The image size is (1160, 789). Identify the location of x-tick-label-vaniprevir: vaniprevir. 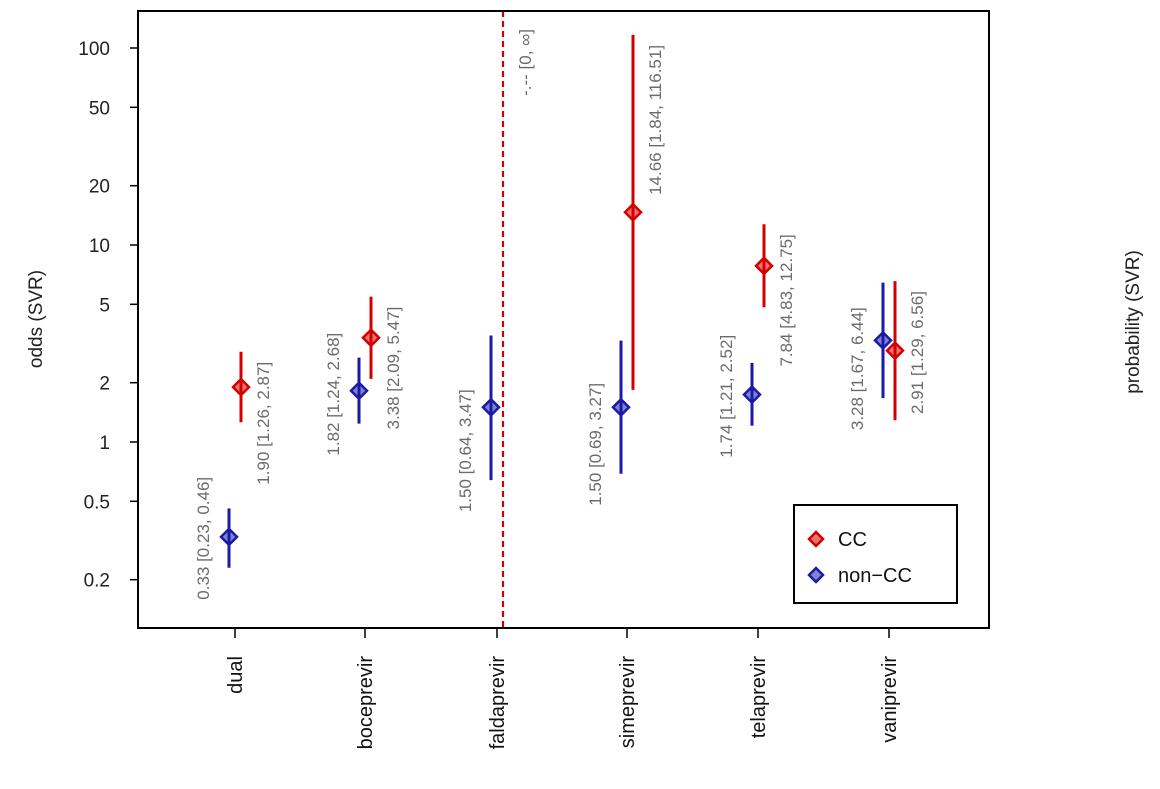
(890, 699).